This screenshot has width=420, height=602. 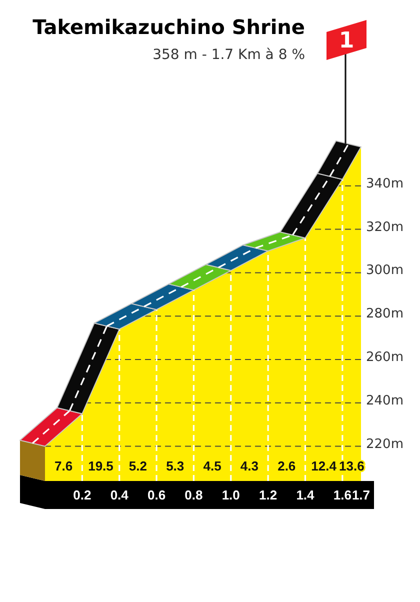 What do you see at coordinates (385, 400) in the screenshot?
I see `y-tick-label: 240m` at bounding box center [385, 400].